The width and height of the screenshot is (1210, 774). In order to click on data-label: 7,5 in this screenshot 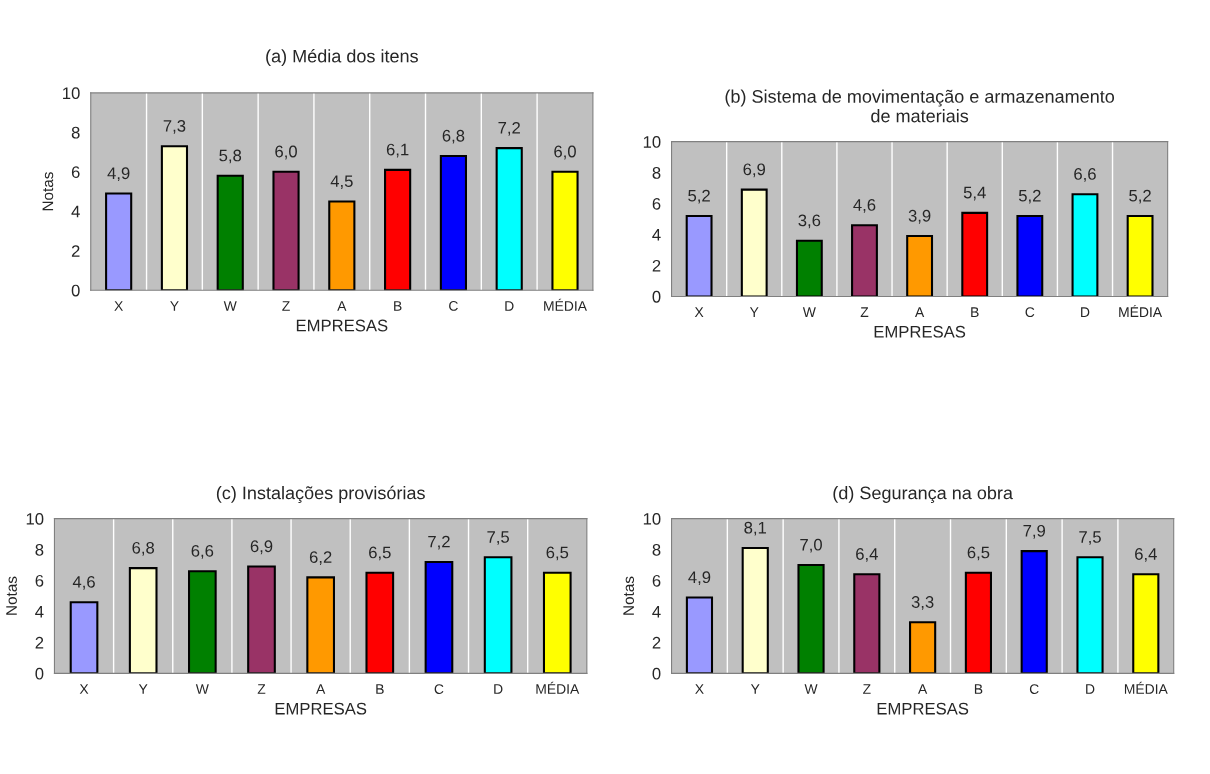, I will do `click(1090, 538)`.